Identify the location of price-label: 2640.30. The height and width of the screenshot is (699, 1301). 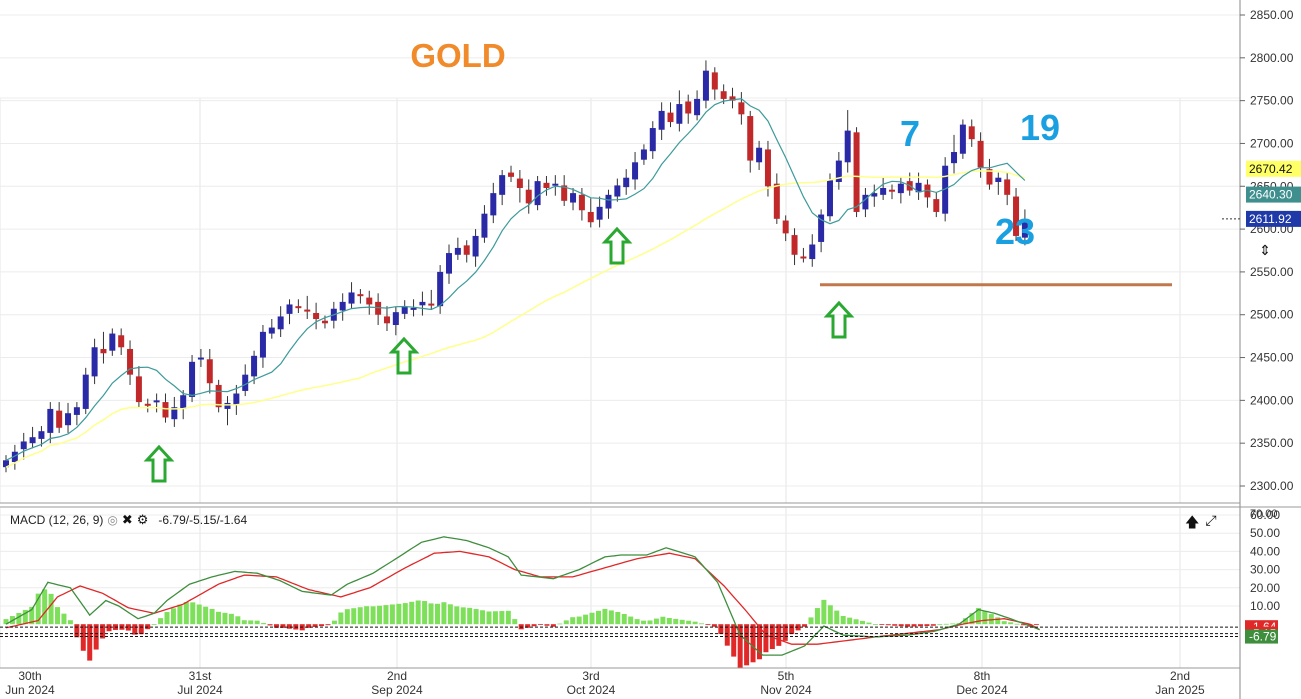
(1271, 195).